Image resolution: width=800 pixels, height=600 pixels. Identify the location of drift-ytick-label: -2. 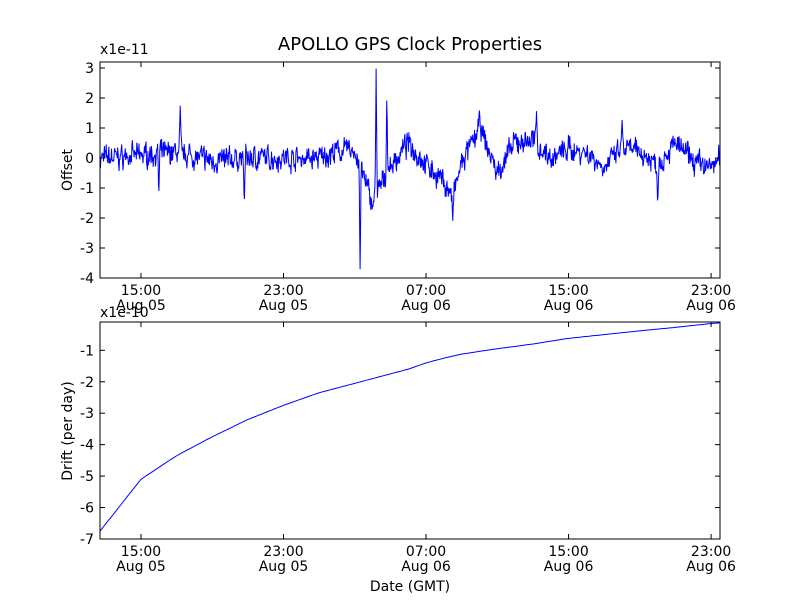
(87, 383).